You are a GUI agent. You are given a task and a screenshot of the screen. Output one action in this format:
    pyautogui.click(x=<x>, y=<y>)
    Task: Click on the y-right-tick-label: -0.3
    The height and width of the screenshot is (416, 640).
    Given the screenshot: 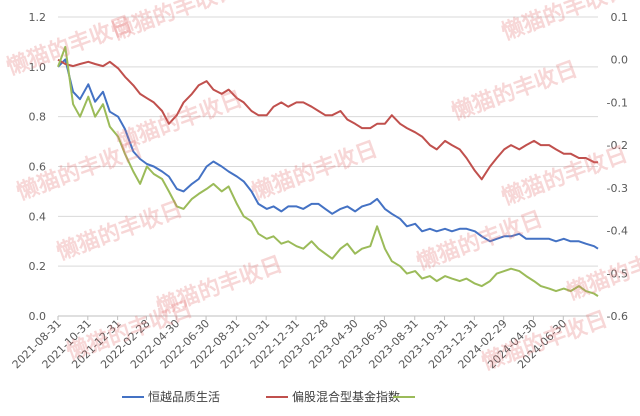 What is the action you would take?
    pyautogui.click(x=617, y=188)
    